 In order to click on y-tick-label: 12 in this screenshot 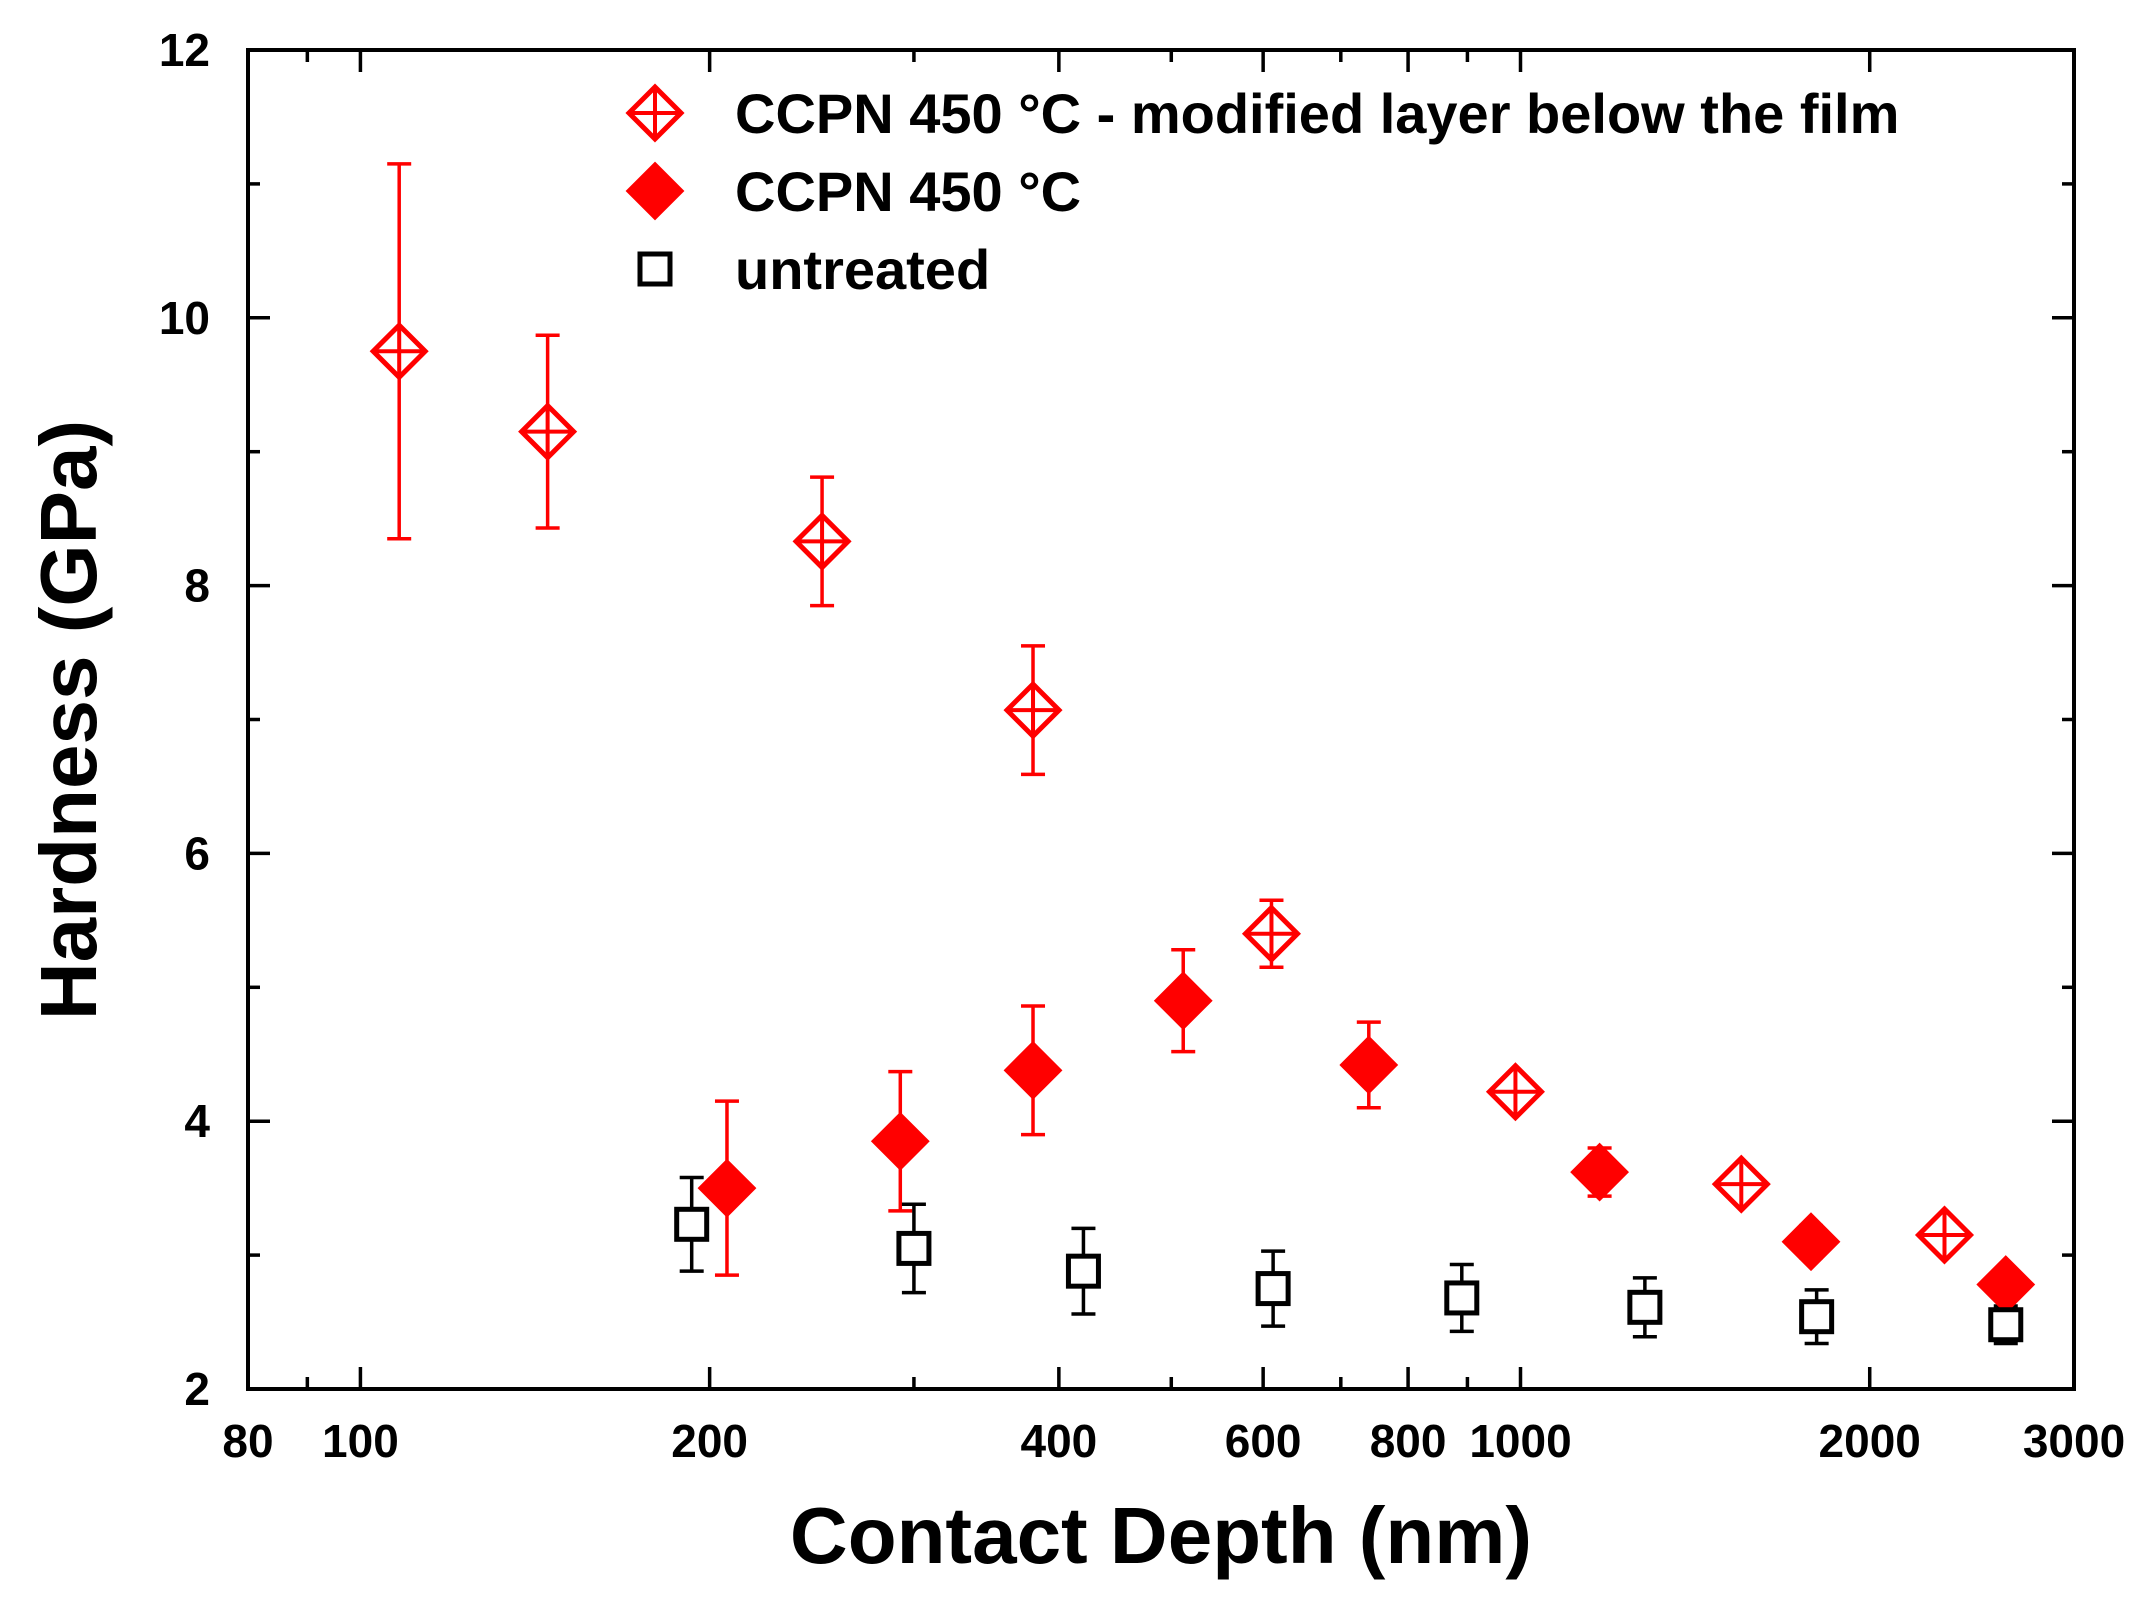, I will do `click(184, 50)`.